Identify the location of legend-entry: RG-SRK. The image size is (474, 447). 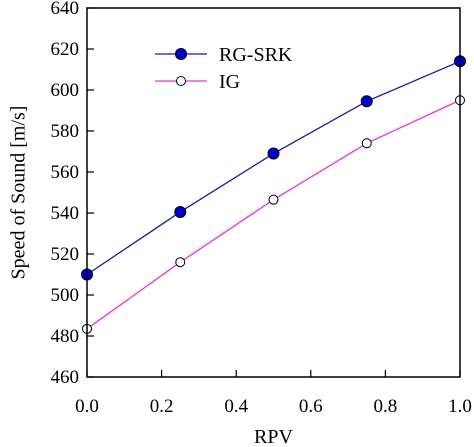
(224, 55).